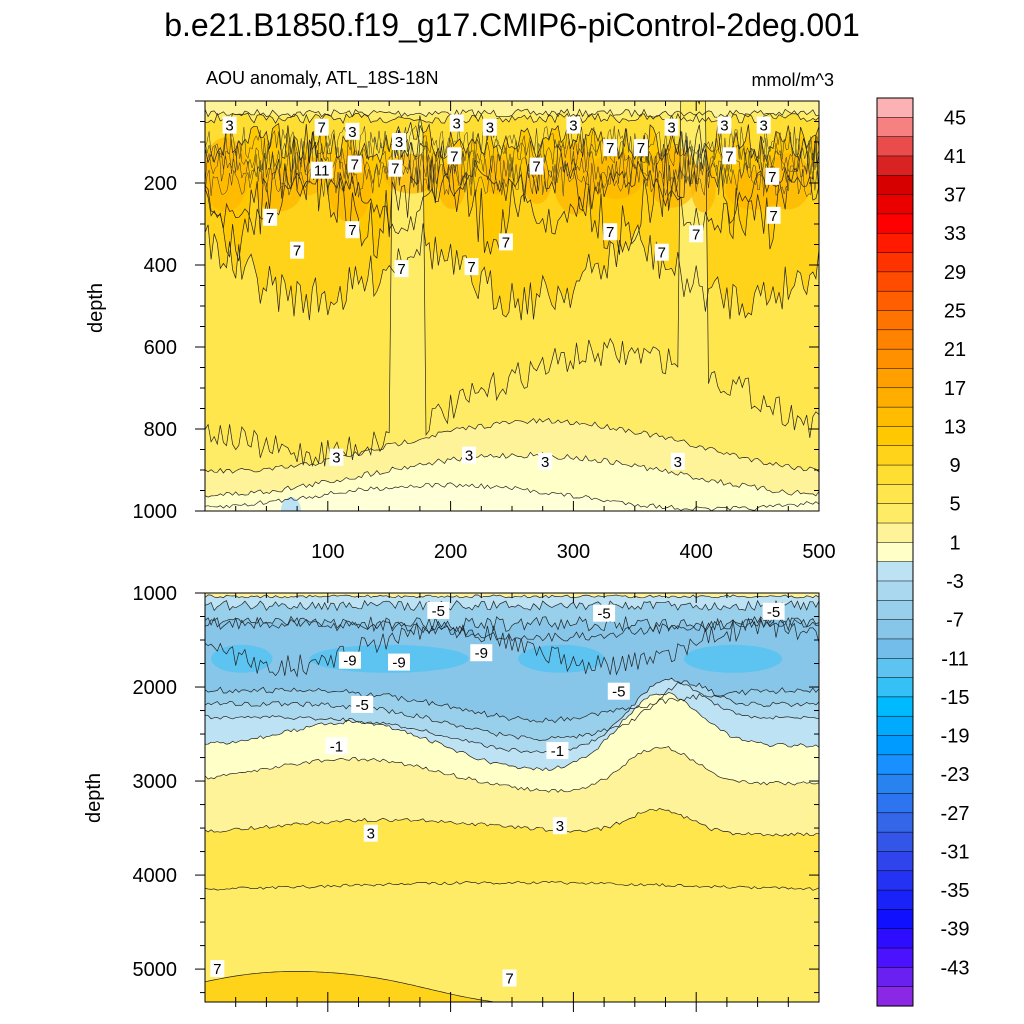 The image size is (1024, 1024). What do you see at coordinates (561, 658) in the screenshot?
I see `lower-fill-core` at bounding box center [561, 658].